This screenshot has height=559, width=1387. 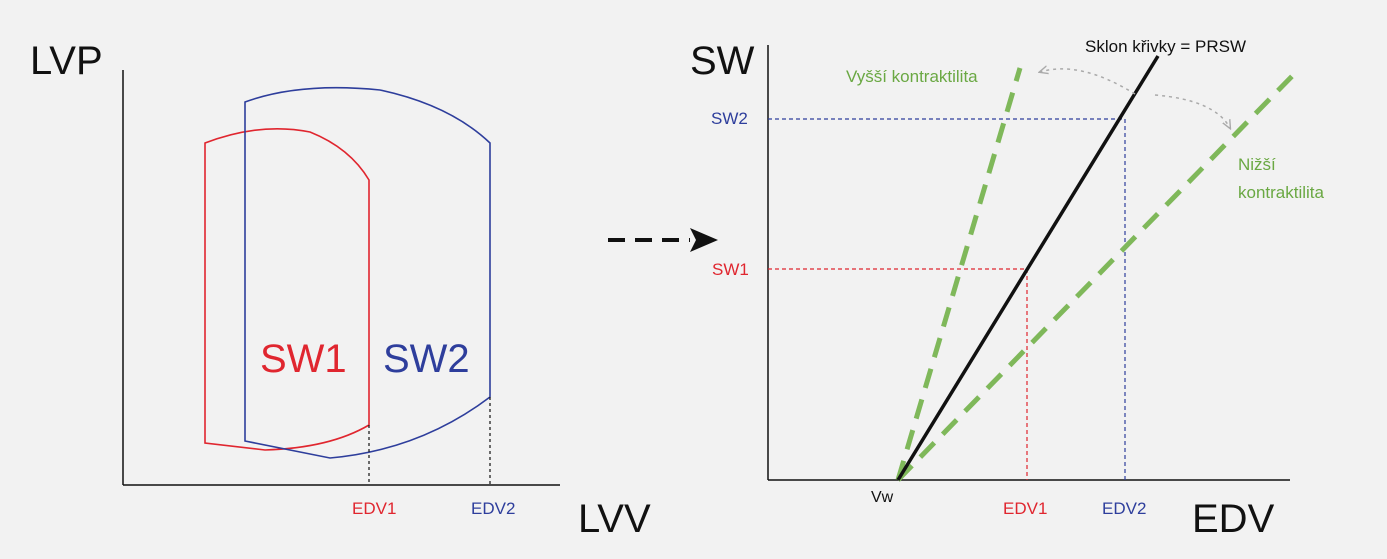 What do you see at coordinates (66, 61) in the screenshot?
I see `lvp-axis-label: LVP` at bounding box center [66, 61].